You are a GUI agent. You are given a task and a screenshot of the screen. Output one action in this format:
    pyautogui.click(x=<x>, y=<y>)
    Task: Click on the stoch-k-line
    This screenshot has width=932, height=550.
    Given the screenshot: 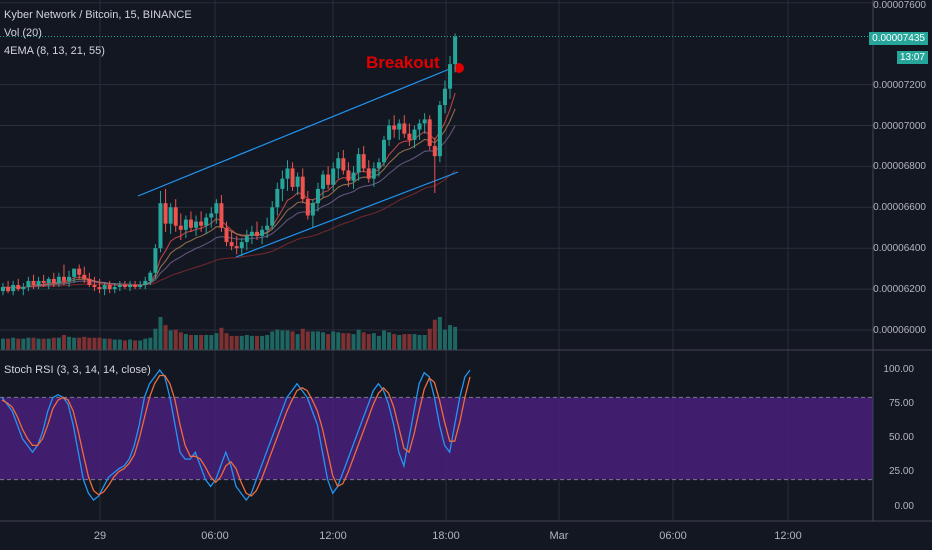 What is the action you would take?
    pyautogui.click(x=236, y=435)
    